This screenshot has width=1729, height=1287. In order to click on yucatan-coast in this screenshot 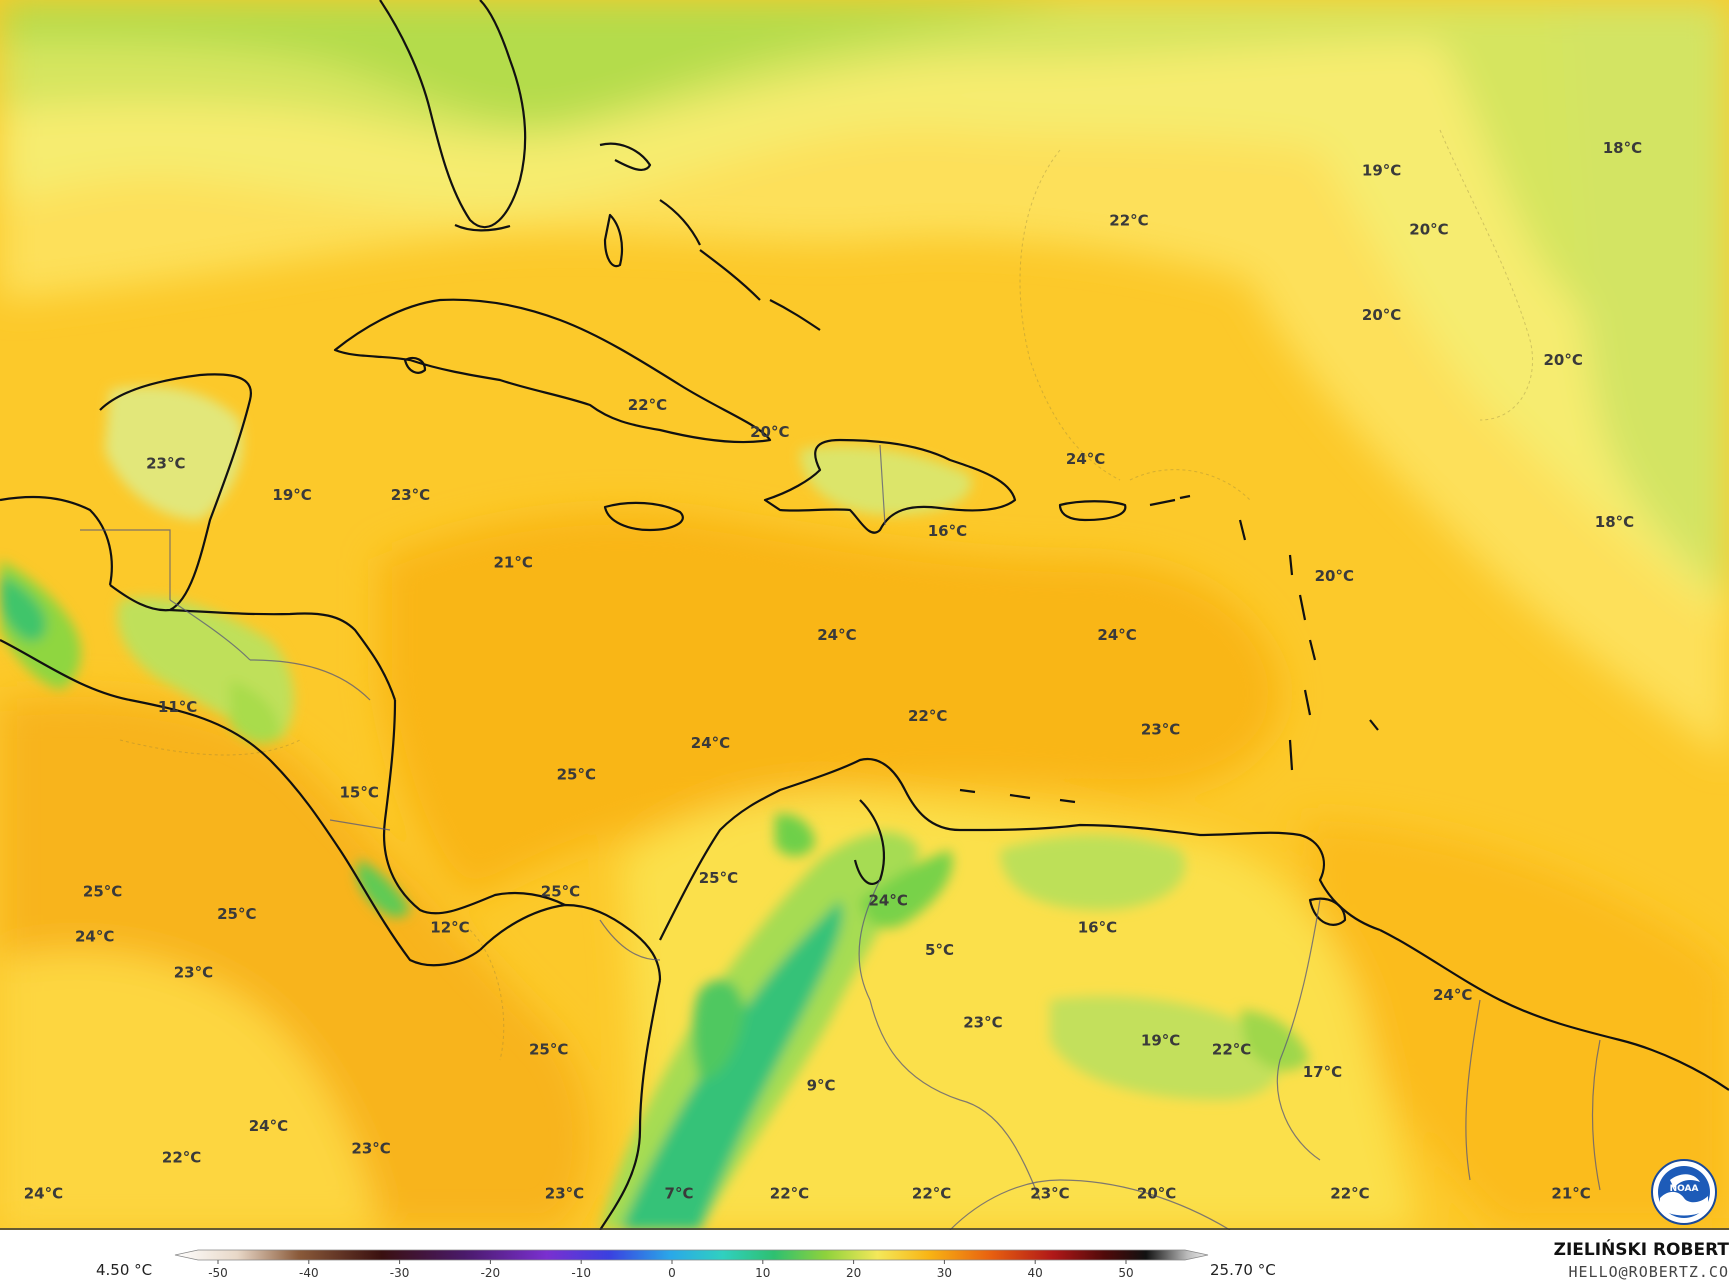, I will do `click(176, 492)`.